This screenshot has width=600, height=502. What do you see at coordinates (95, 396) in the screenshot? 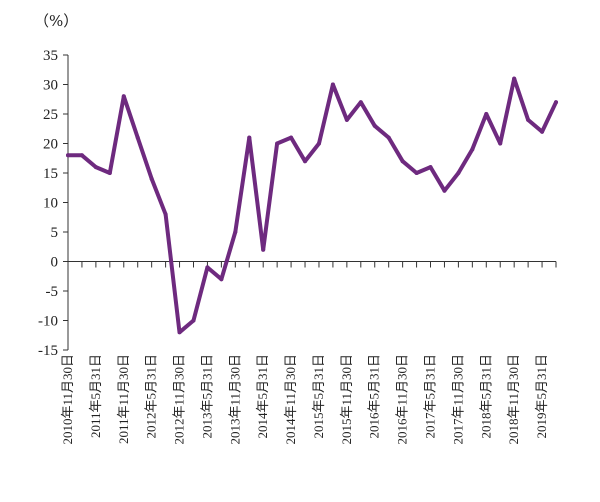
I see `x-tick-label: 2011年5月31日` at bounding box center [95, 396].